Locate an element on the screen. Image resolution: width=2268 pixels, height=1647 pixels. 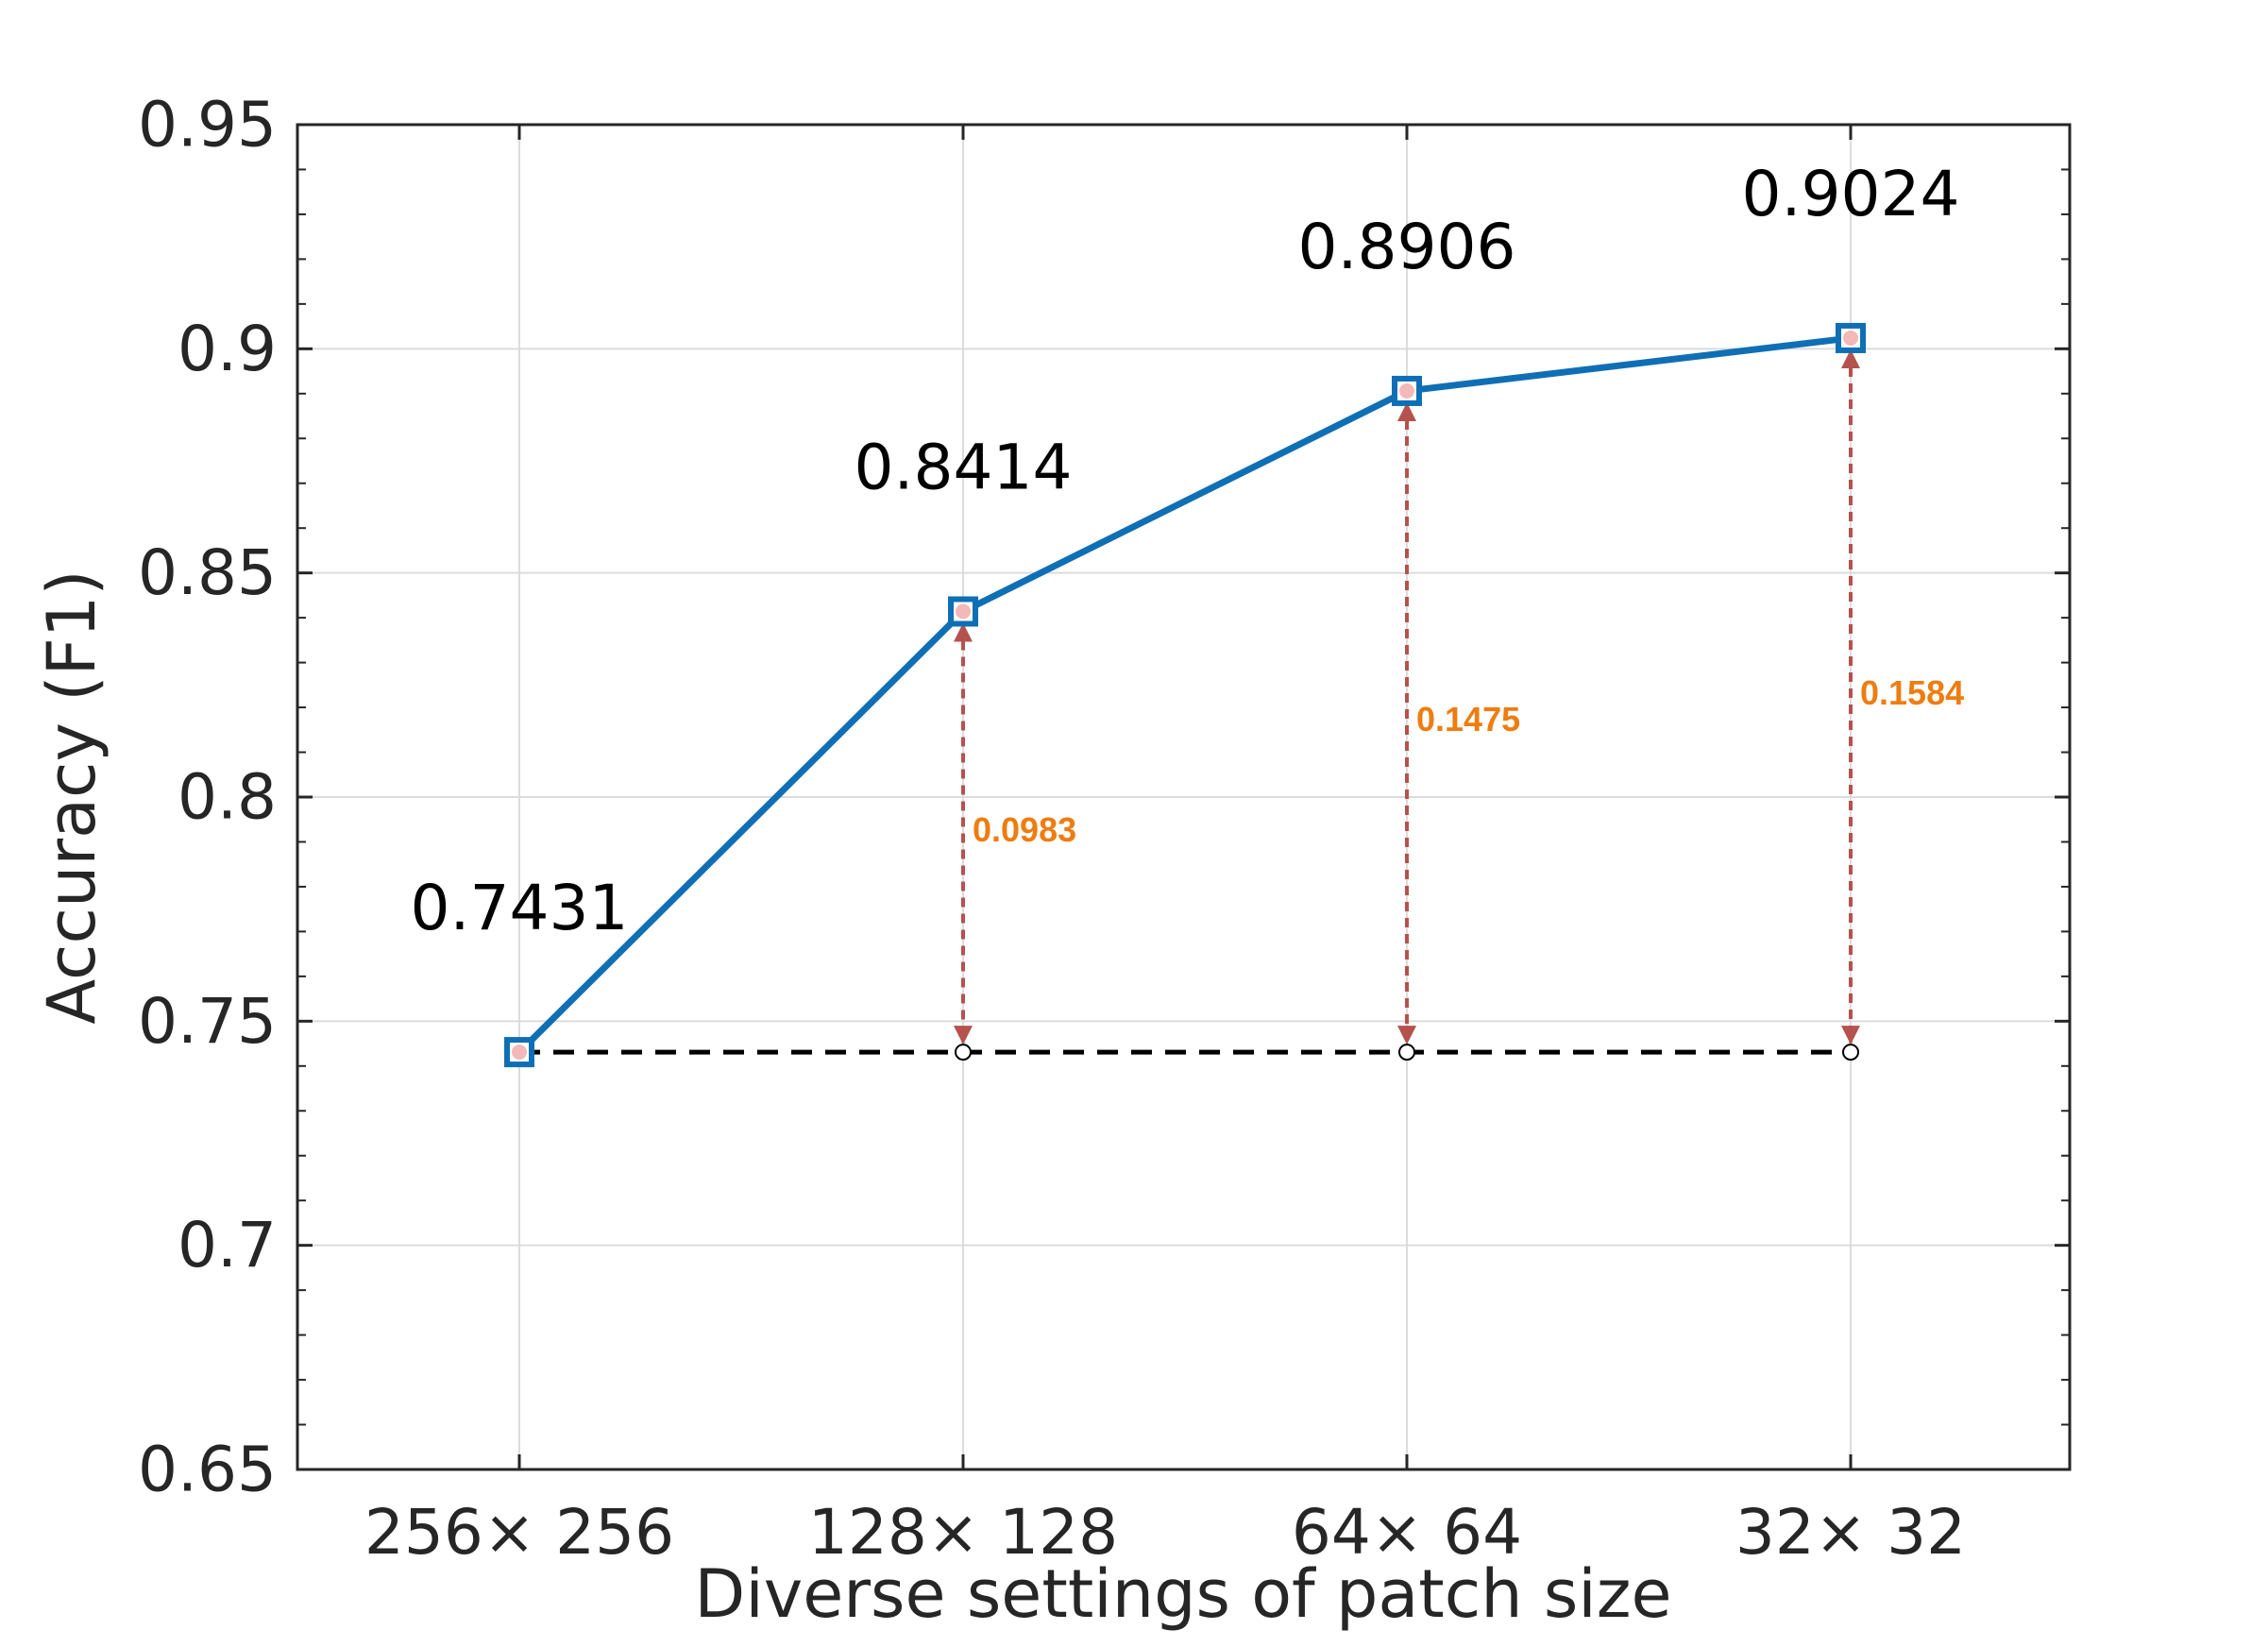
y-tick-label: 0.95 is located at coordinates (207, 125).